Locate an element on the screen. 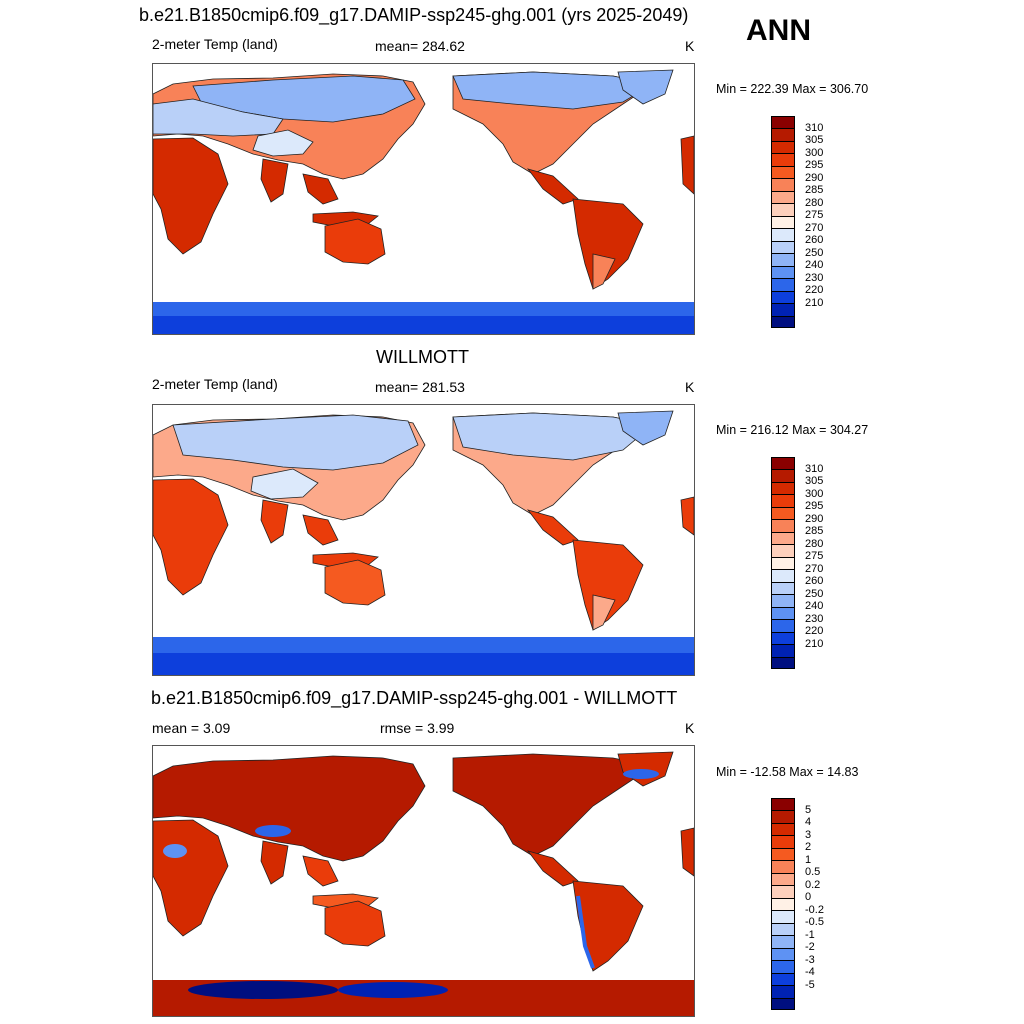  colorbar-tick-label: 300 is located at coordinates (814, 493).